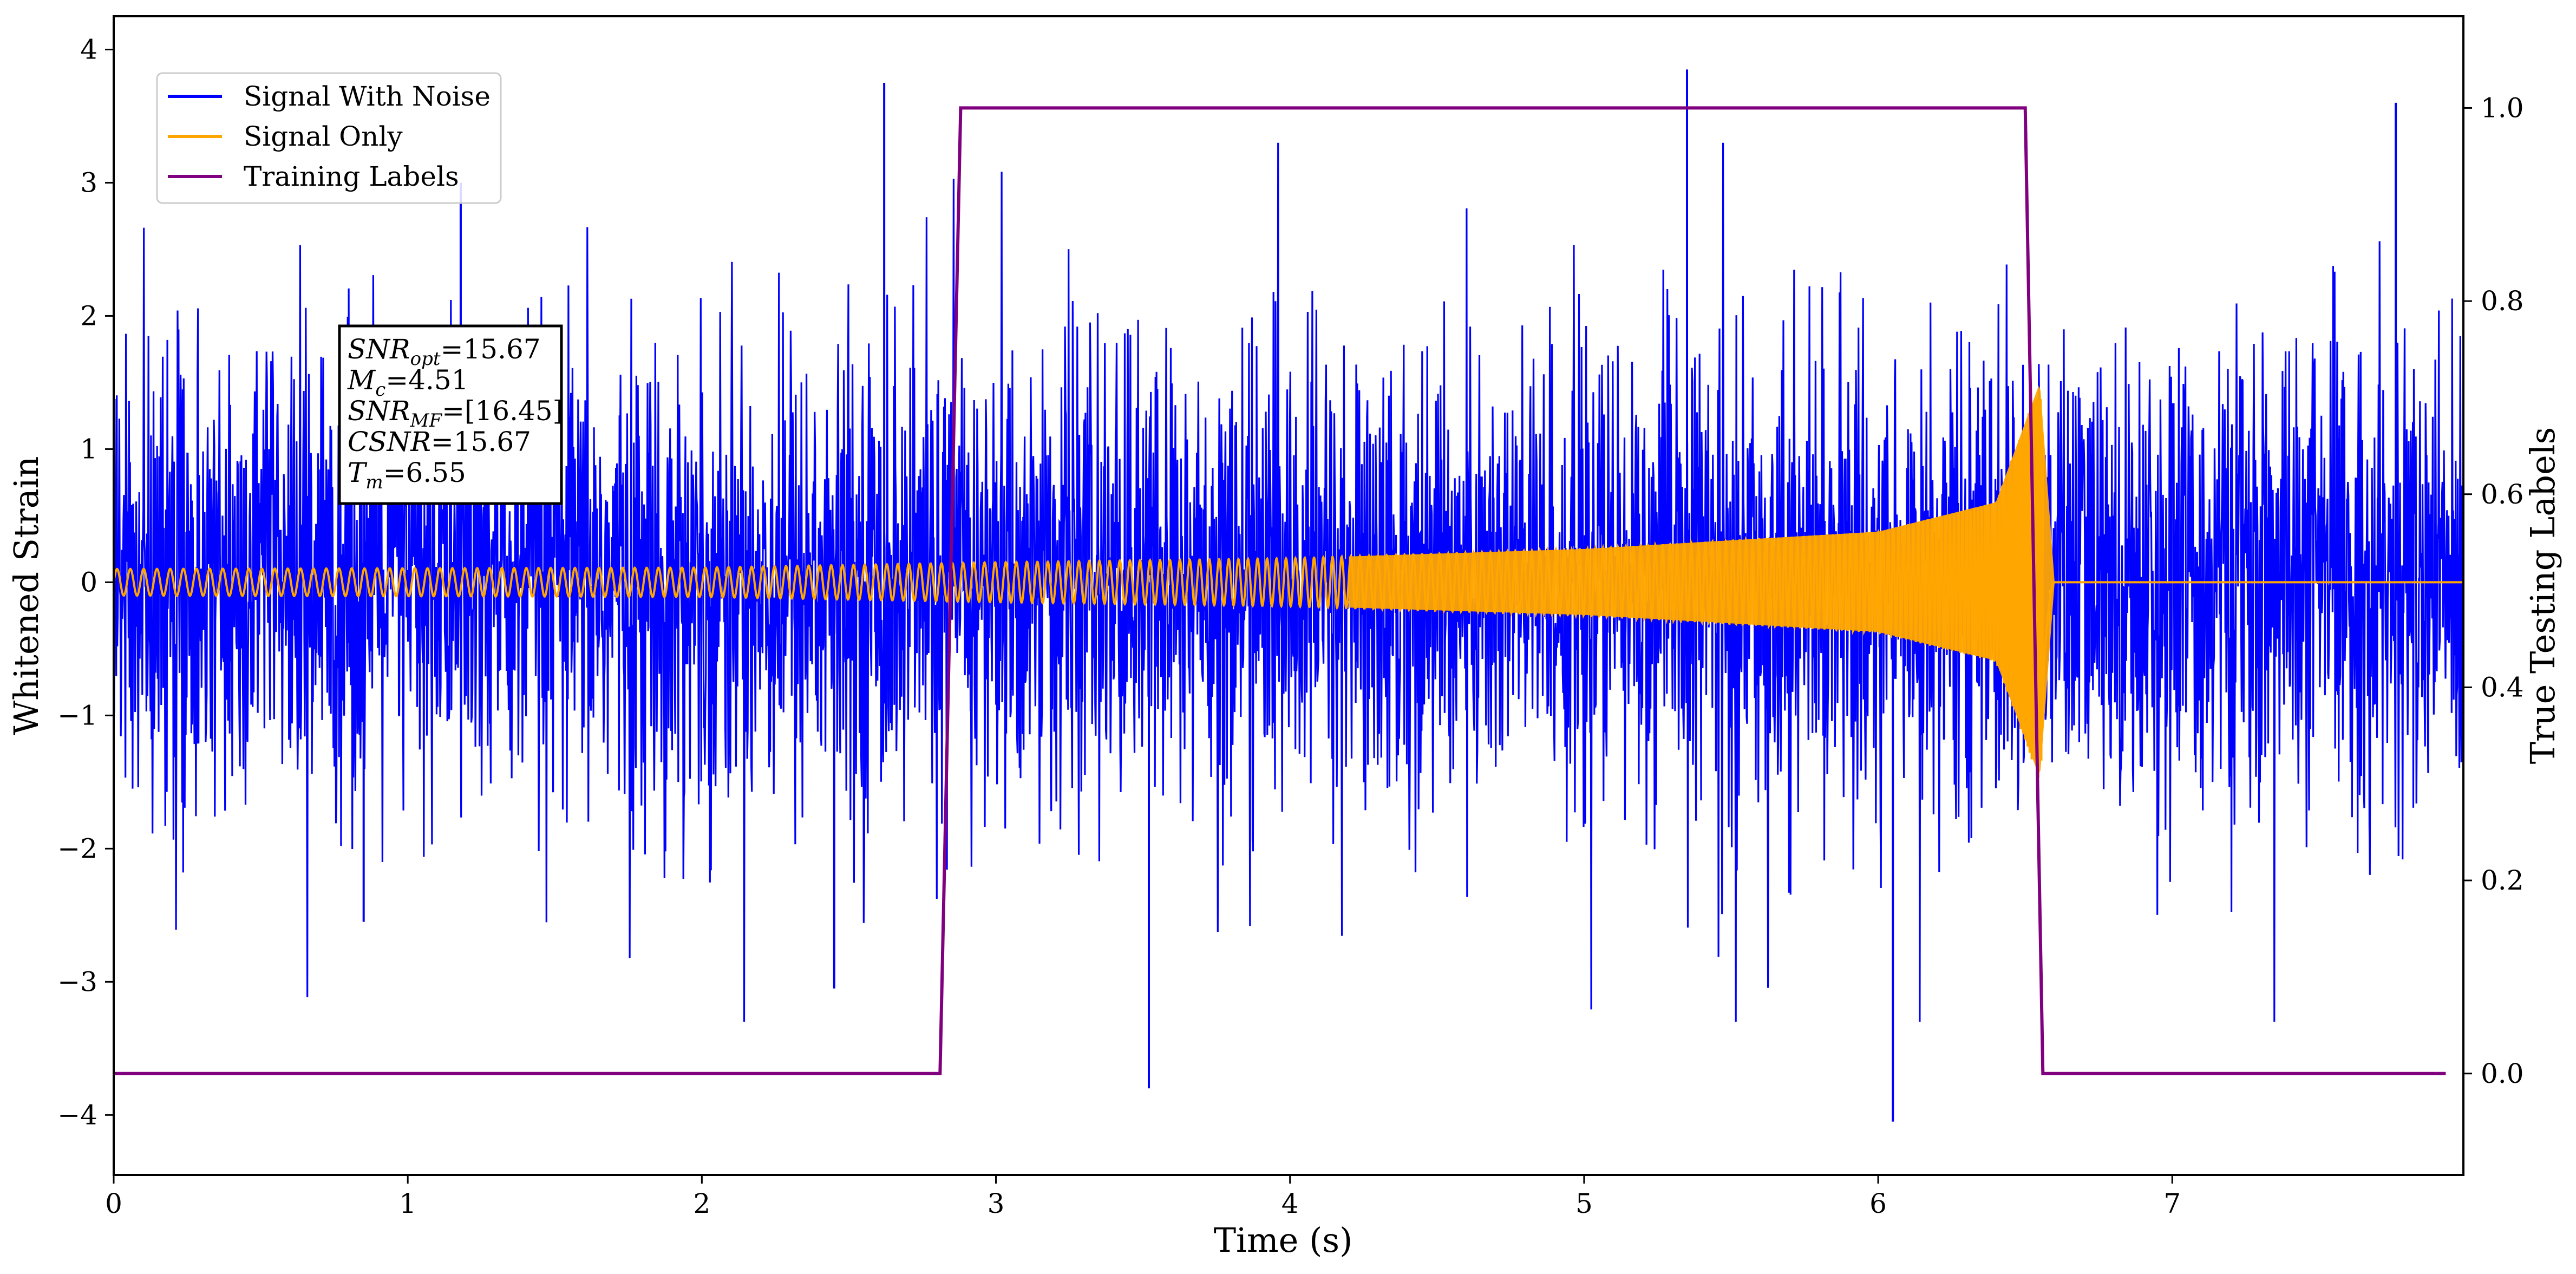 Image resolution: width=2576 pixels, height=1274 pixels. What do you see at coordinates (113, 1203) in the screenshot?
I see `x-tick-label: 0` at bounding box center [113, 1203].